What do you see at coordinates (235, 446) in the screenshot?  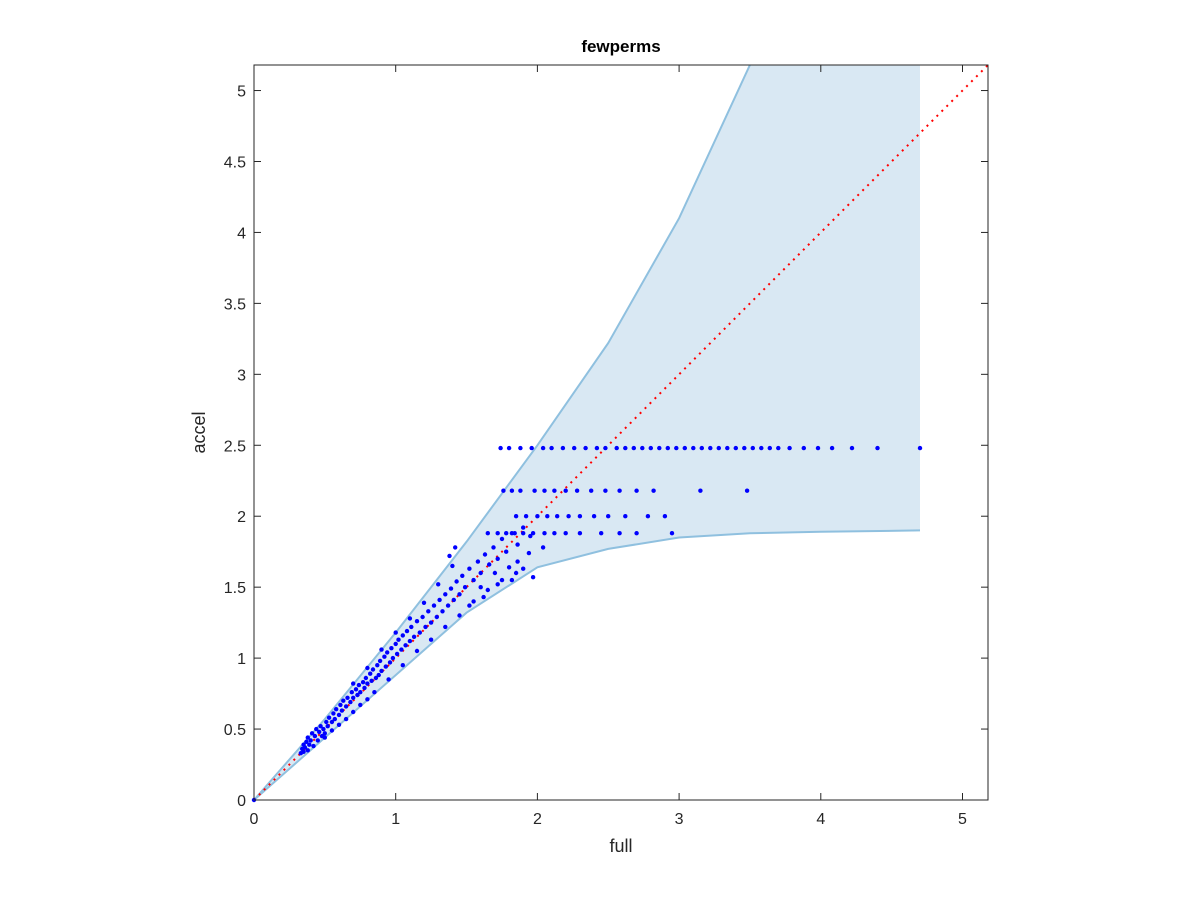 I see `y-tick-label: 2.5` at bounding box center [235, 446].